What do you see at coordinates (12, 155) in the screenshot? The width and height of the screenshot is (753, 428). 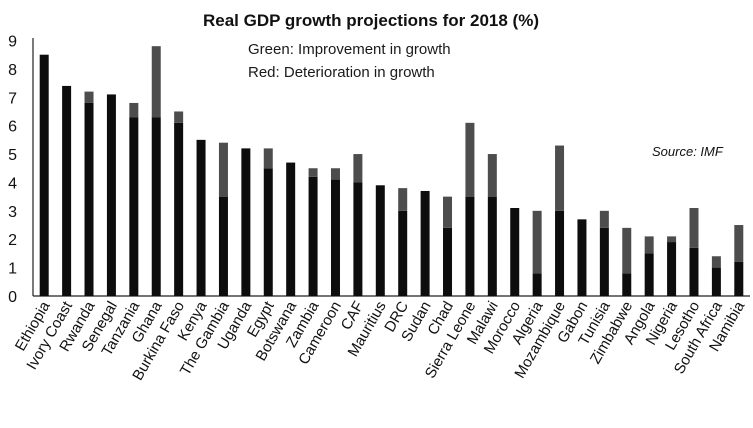 I see `y-tick-label: 5` at bounding box center [12, 155].